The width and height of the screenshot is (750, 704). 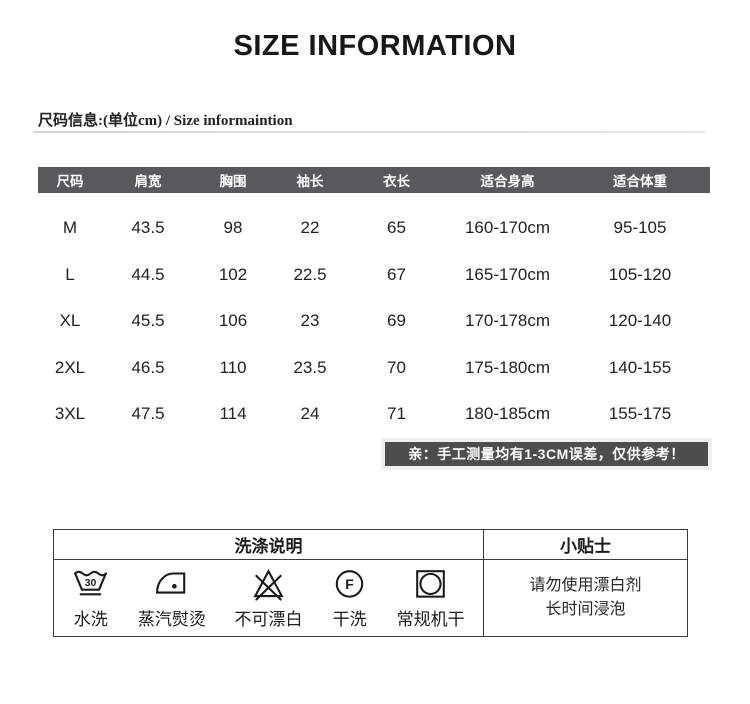 I want to click on column-header-height: 适合身高, so click(x=507, y=181).